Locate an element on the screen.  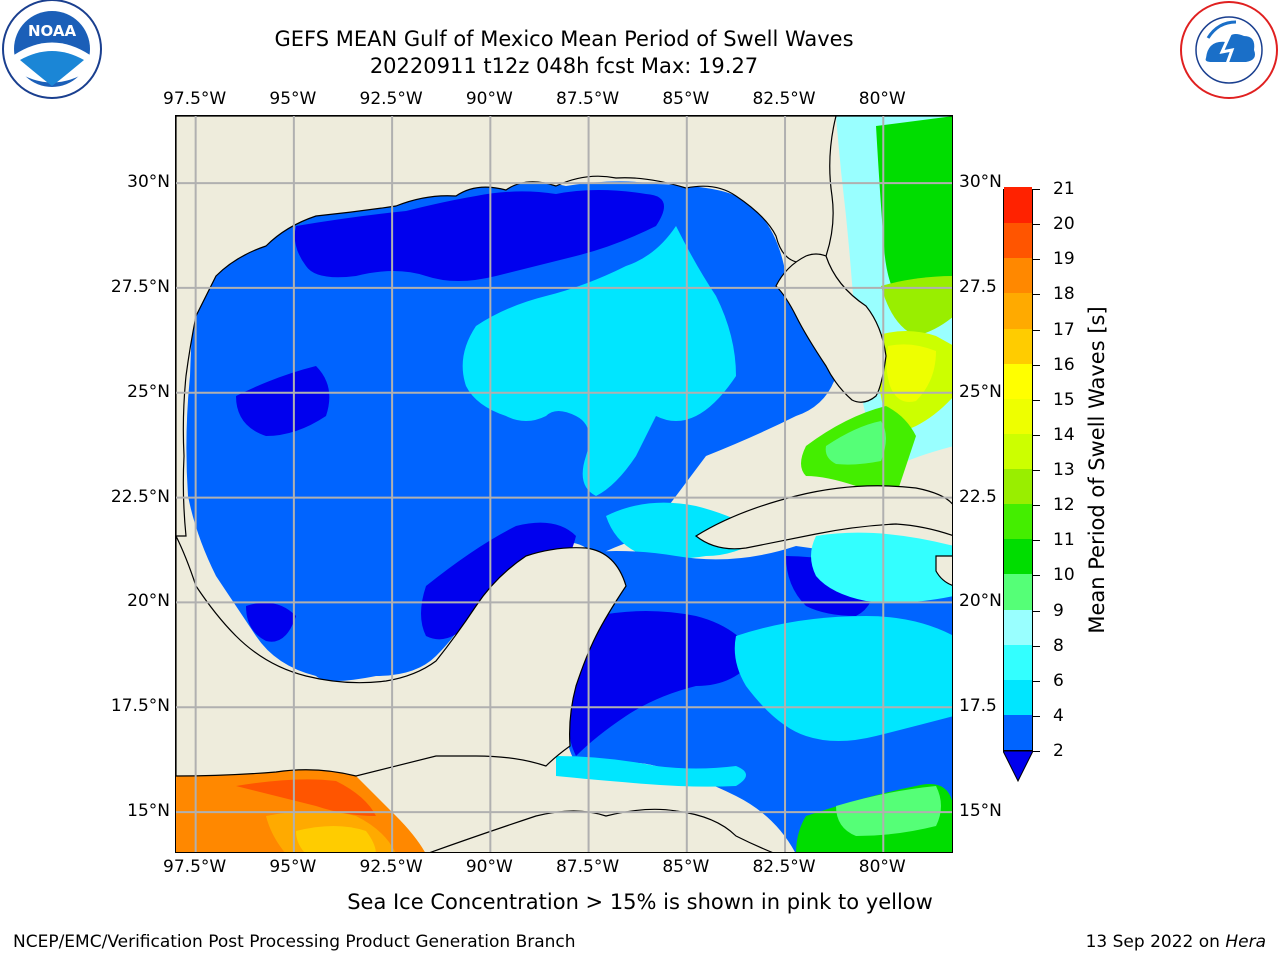
run-date: 13 Sep 2022 on Hera is located at coordinates (1176, 942).